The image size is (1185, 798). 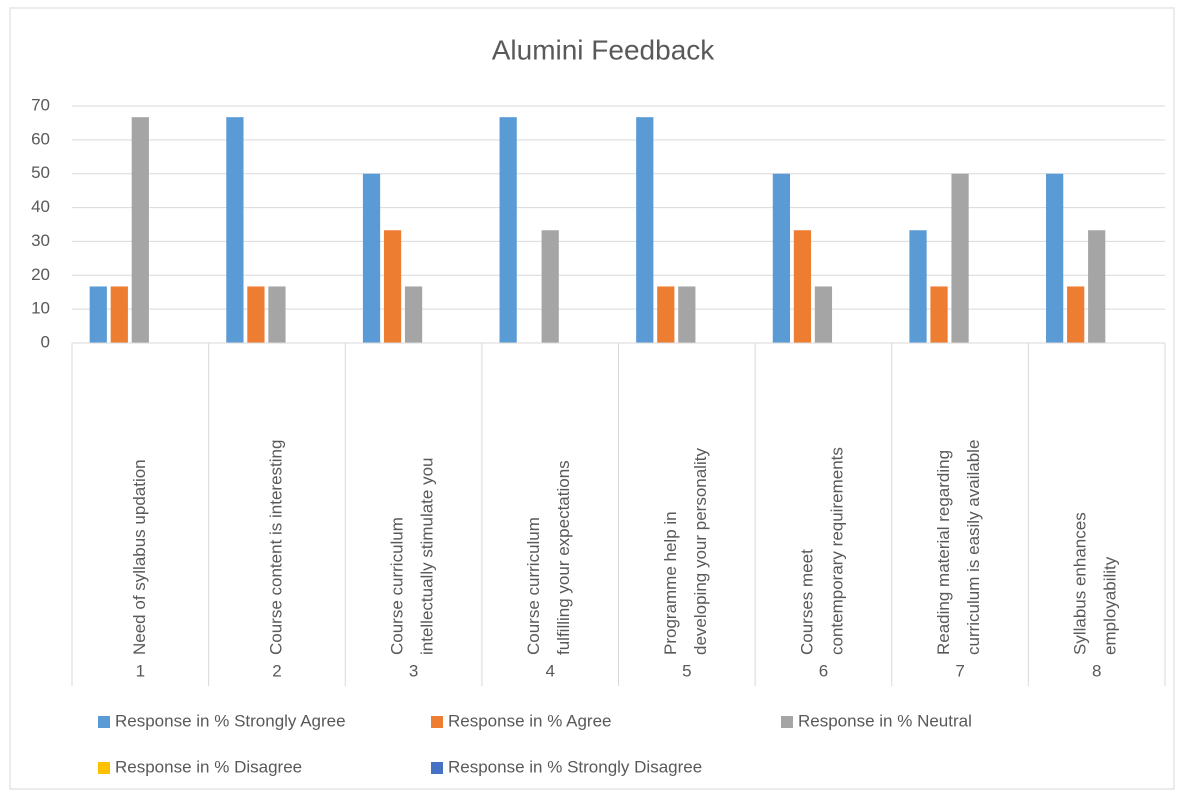 What do you see at coordinates (885, 720) in the screenshot?
I see `legend-label: Response in % Neutral` at bounding box center [885, 720].